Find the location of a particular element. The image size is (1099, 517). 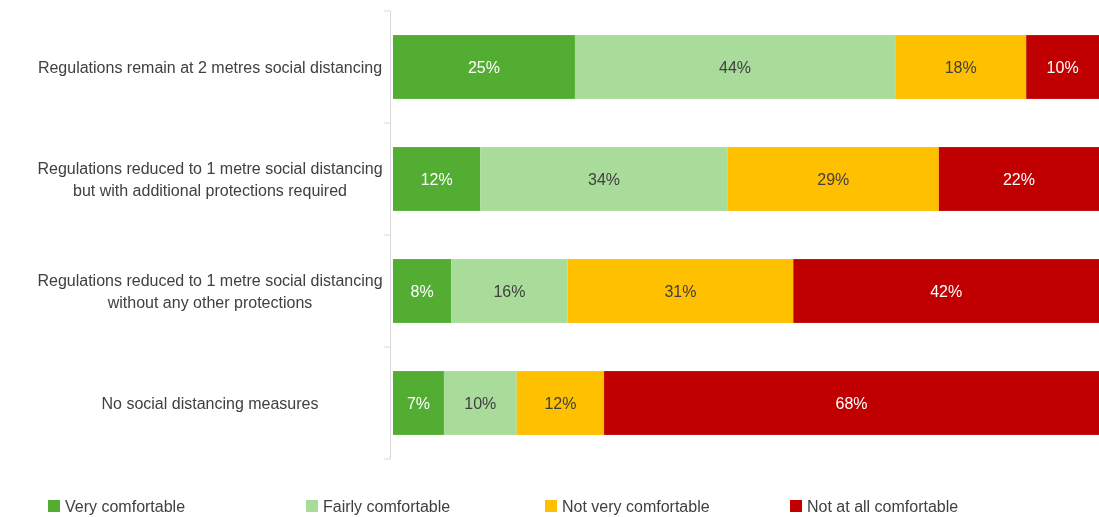

data-label: 68% is located at coordinates (851, 403).